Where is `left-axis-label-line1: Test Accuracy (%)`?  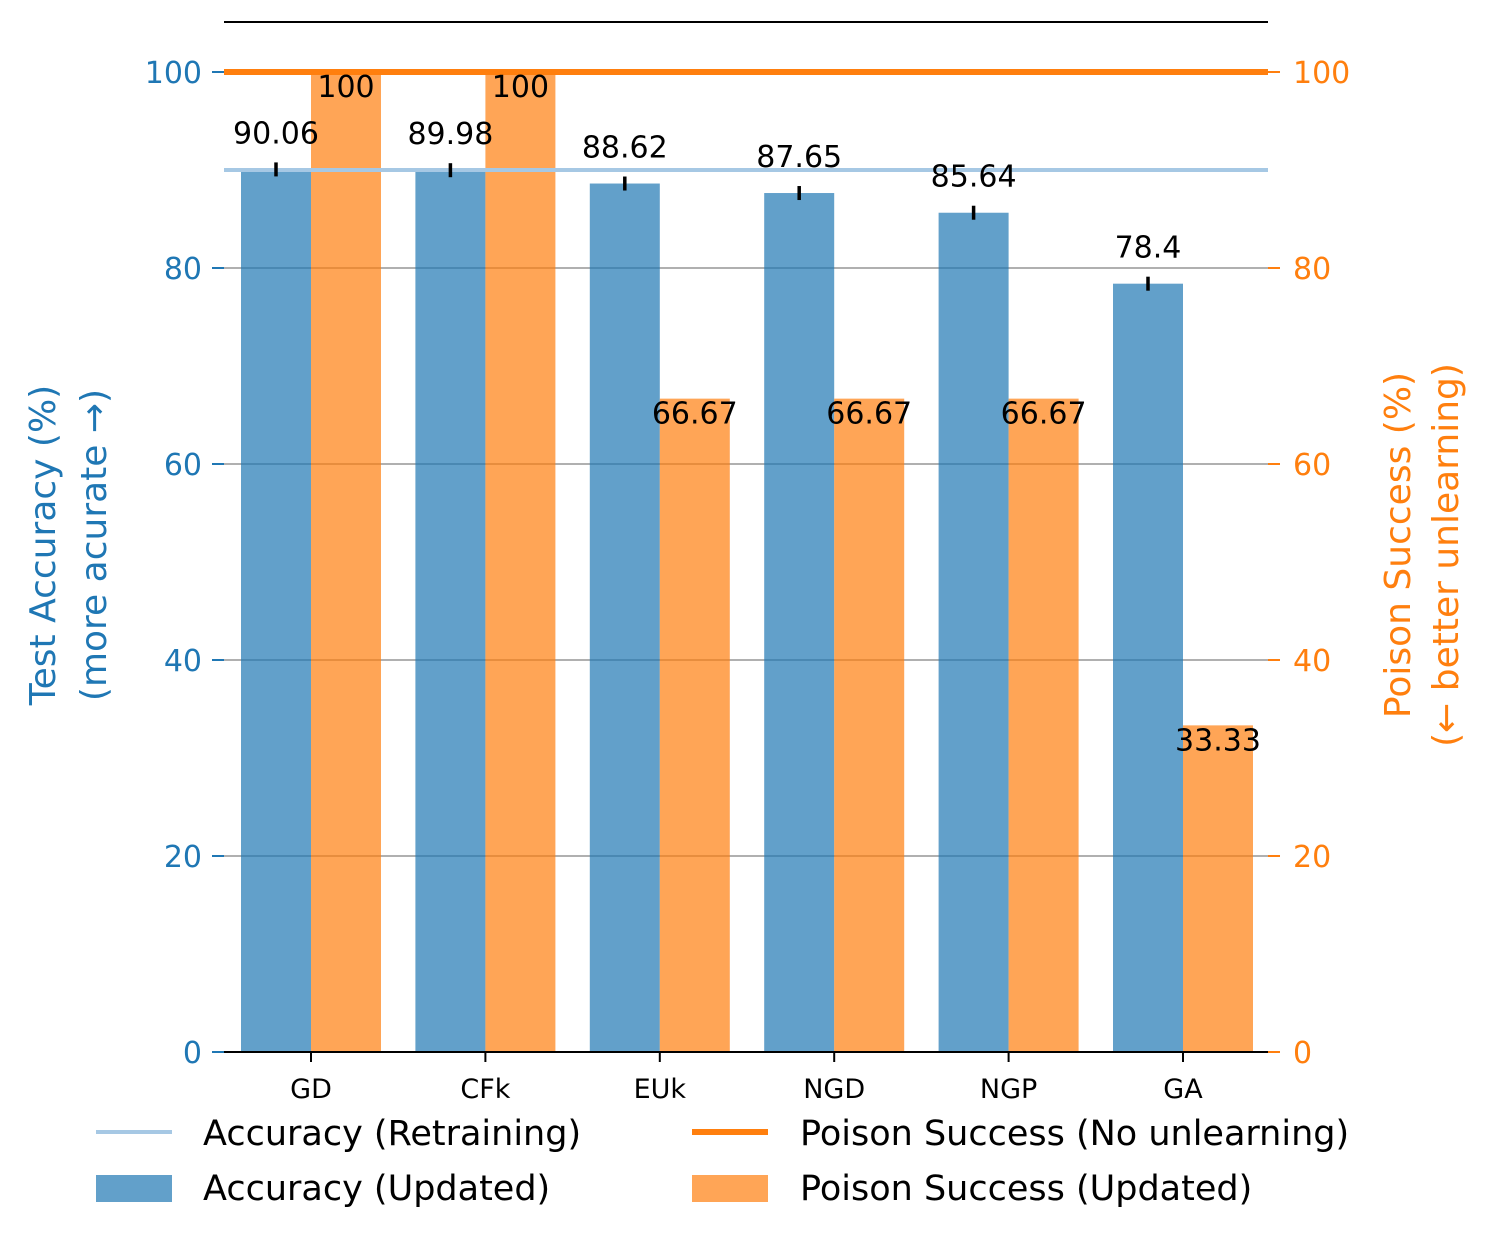
left-axis-label-line1: Test Accuracy (%) is located at coordinates (43, 545).